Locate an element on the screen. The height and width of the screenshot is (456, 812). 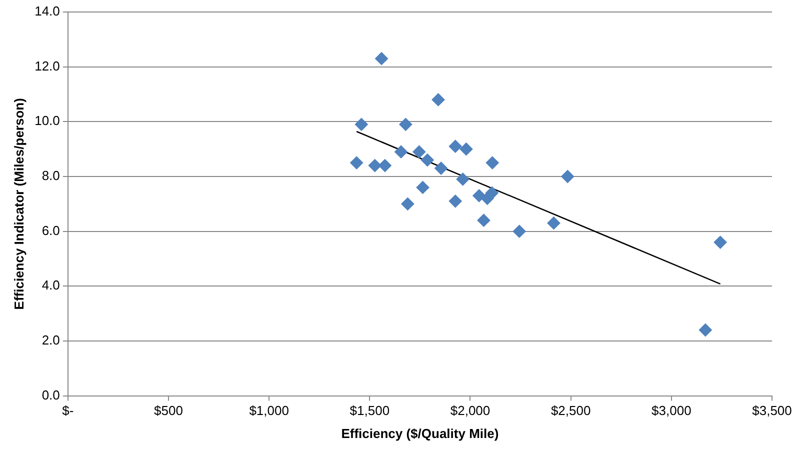
x-tick-label: $3,500 is located at coordinates (772, 410).